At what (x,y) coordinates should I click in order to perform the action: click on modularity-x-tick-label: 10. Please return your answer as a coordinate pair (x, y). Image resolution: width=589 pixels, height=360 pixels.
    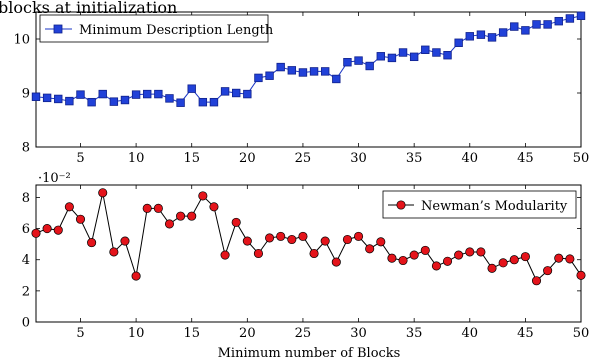
    Looking at the image, I should click on (136, 333).